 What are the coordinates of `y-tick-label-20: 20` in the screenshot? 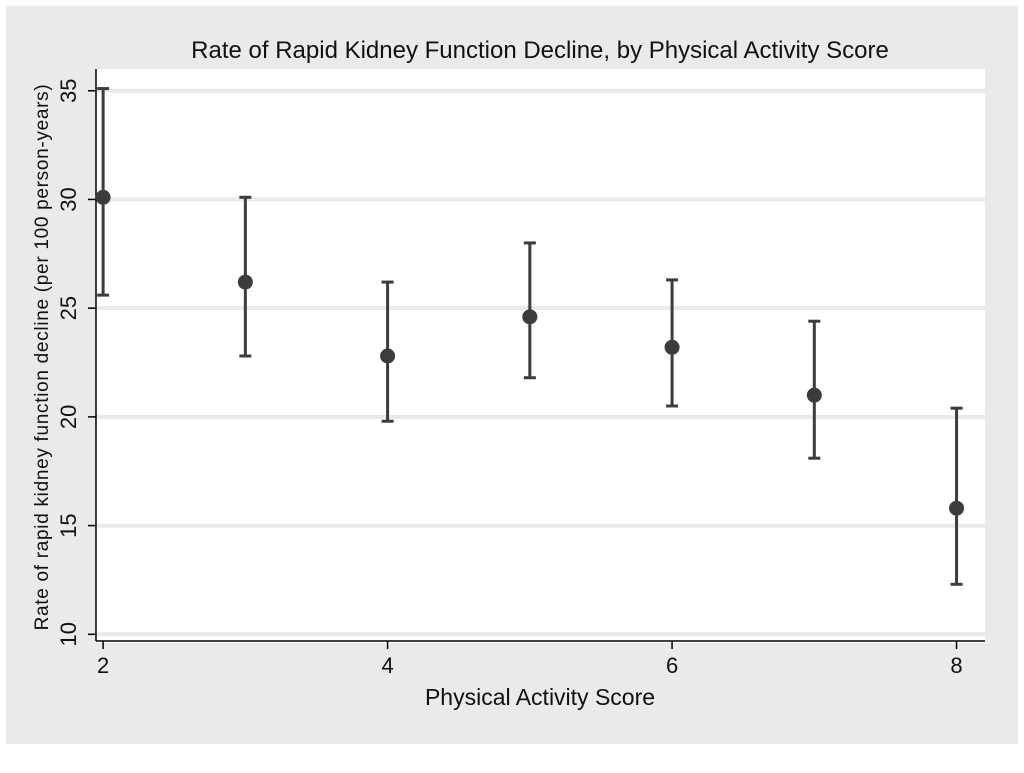 It's located at (68, 417).